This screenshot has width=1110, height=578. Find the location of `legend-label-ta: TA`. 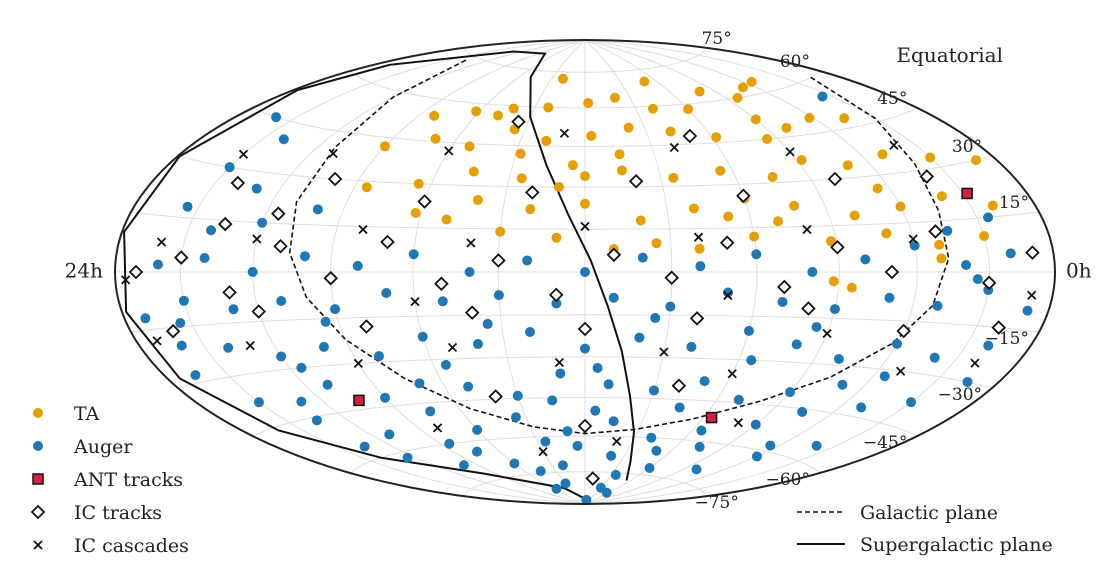

legend-label-ta: TA is located at coordinates (87, 414).